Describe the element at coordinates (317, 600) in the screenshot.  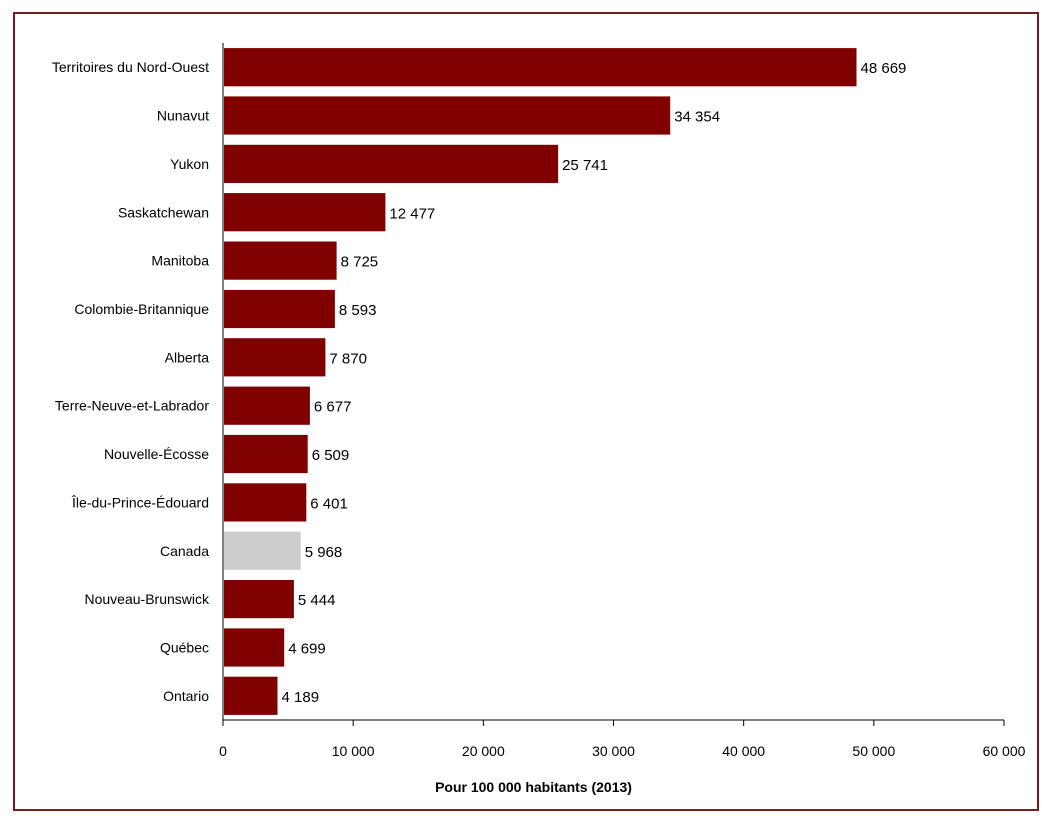
I see `value-label: 5 444` at that location.